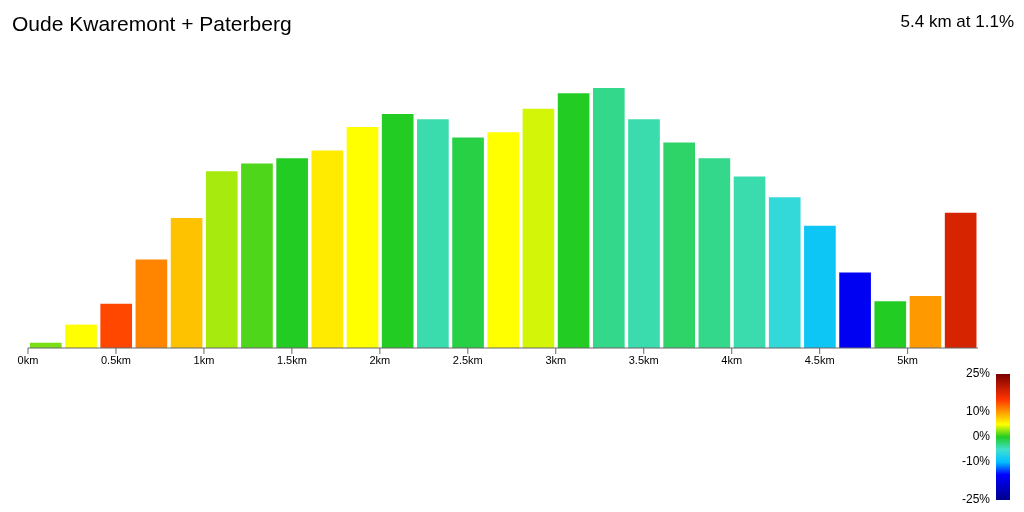  What do you see at coordinates (957, 22) in the screenshot?
I see `text: 5.4 km at 1.1%` at bounding box center [957, 22].